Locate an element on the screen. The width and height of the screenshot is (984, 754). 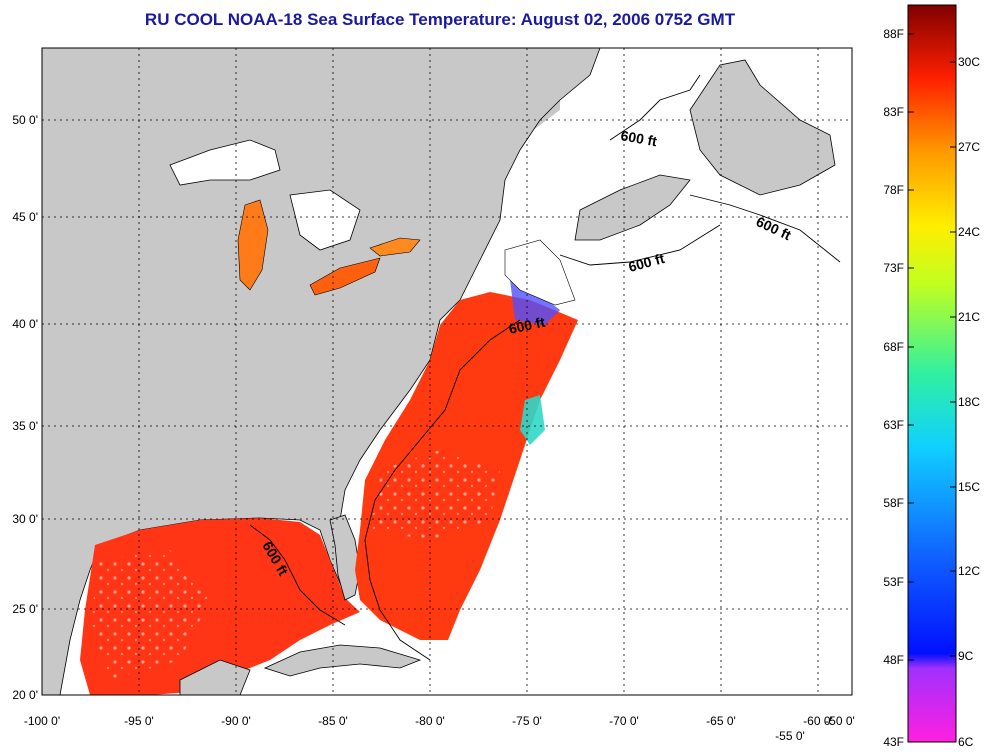
lake-ontario-sst is located at coordinates (395, 247).